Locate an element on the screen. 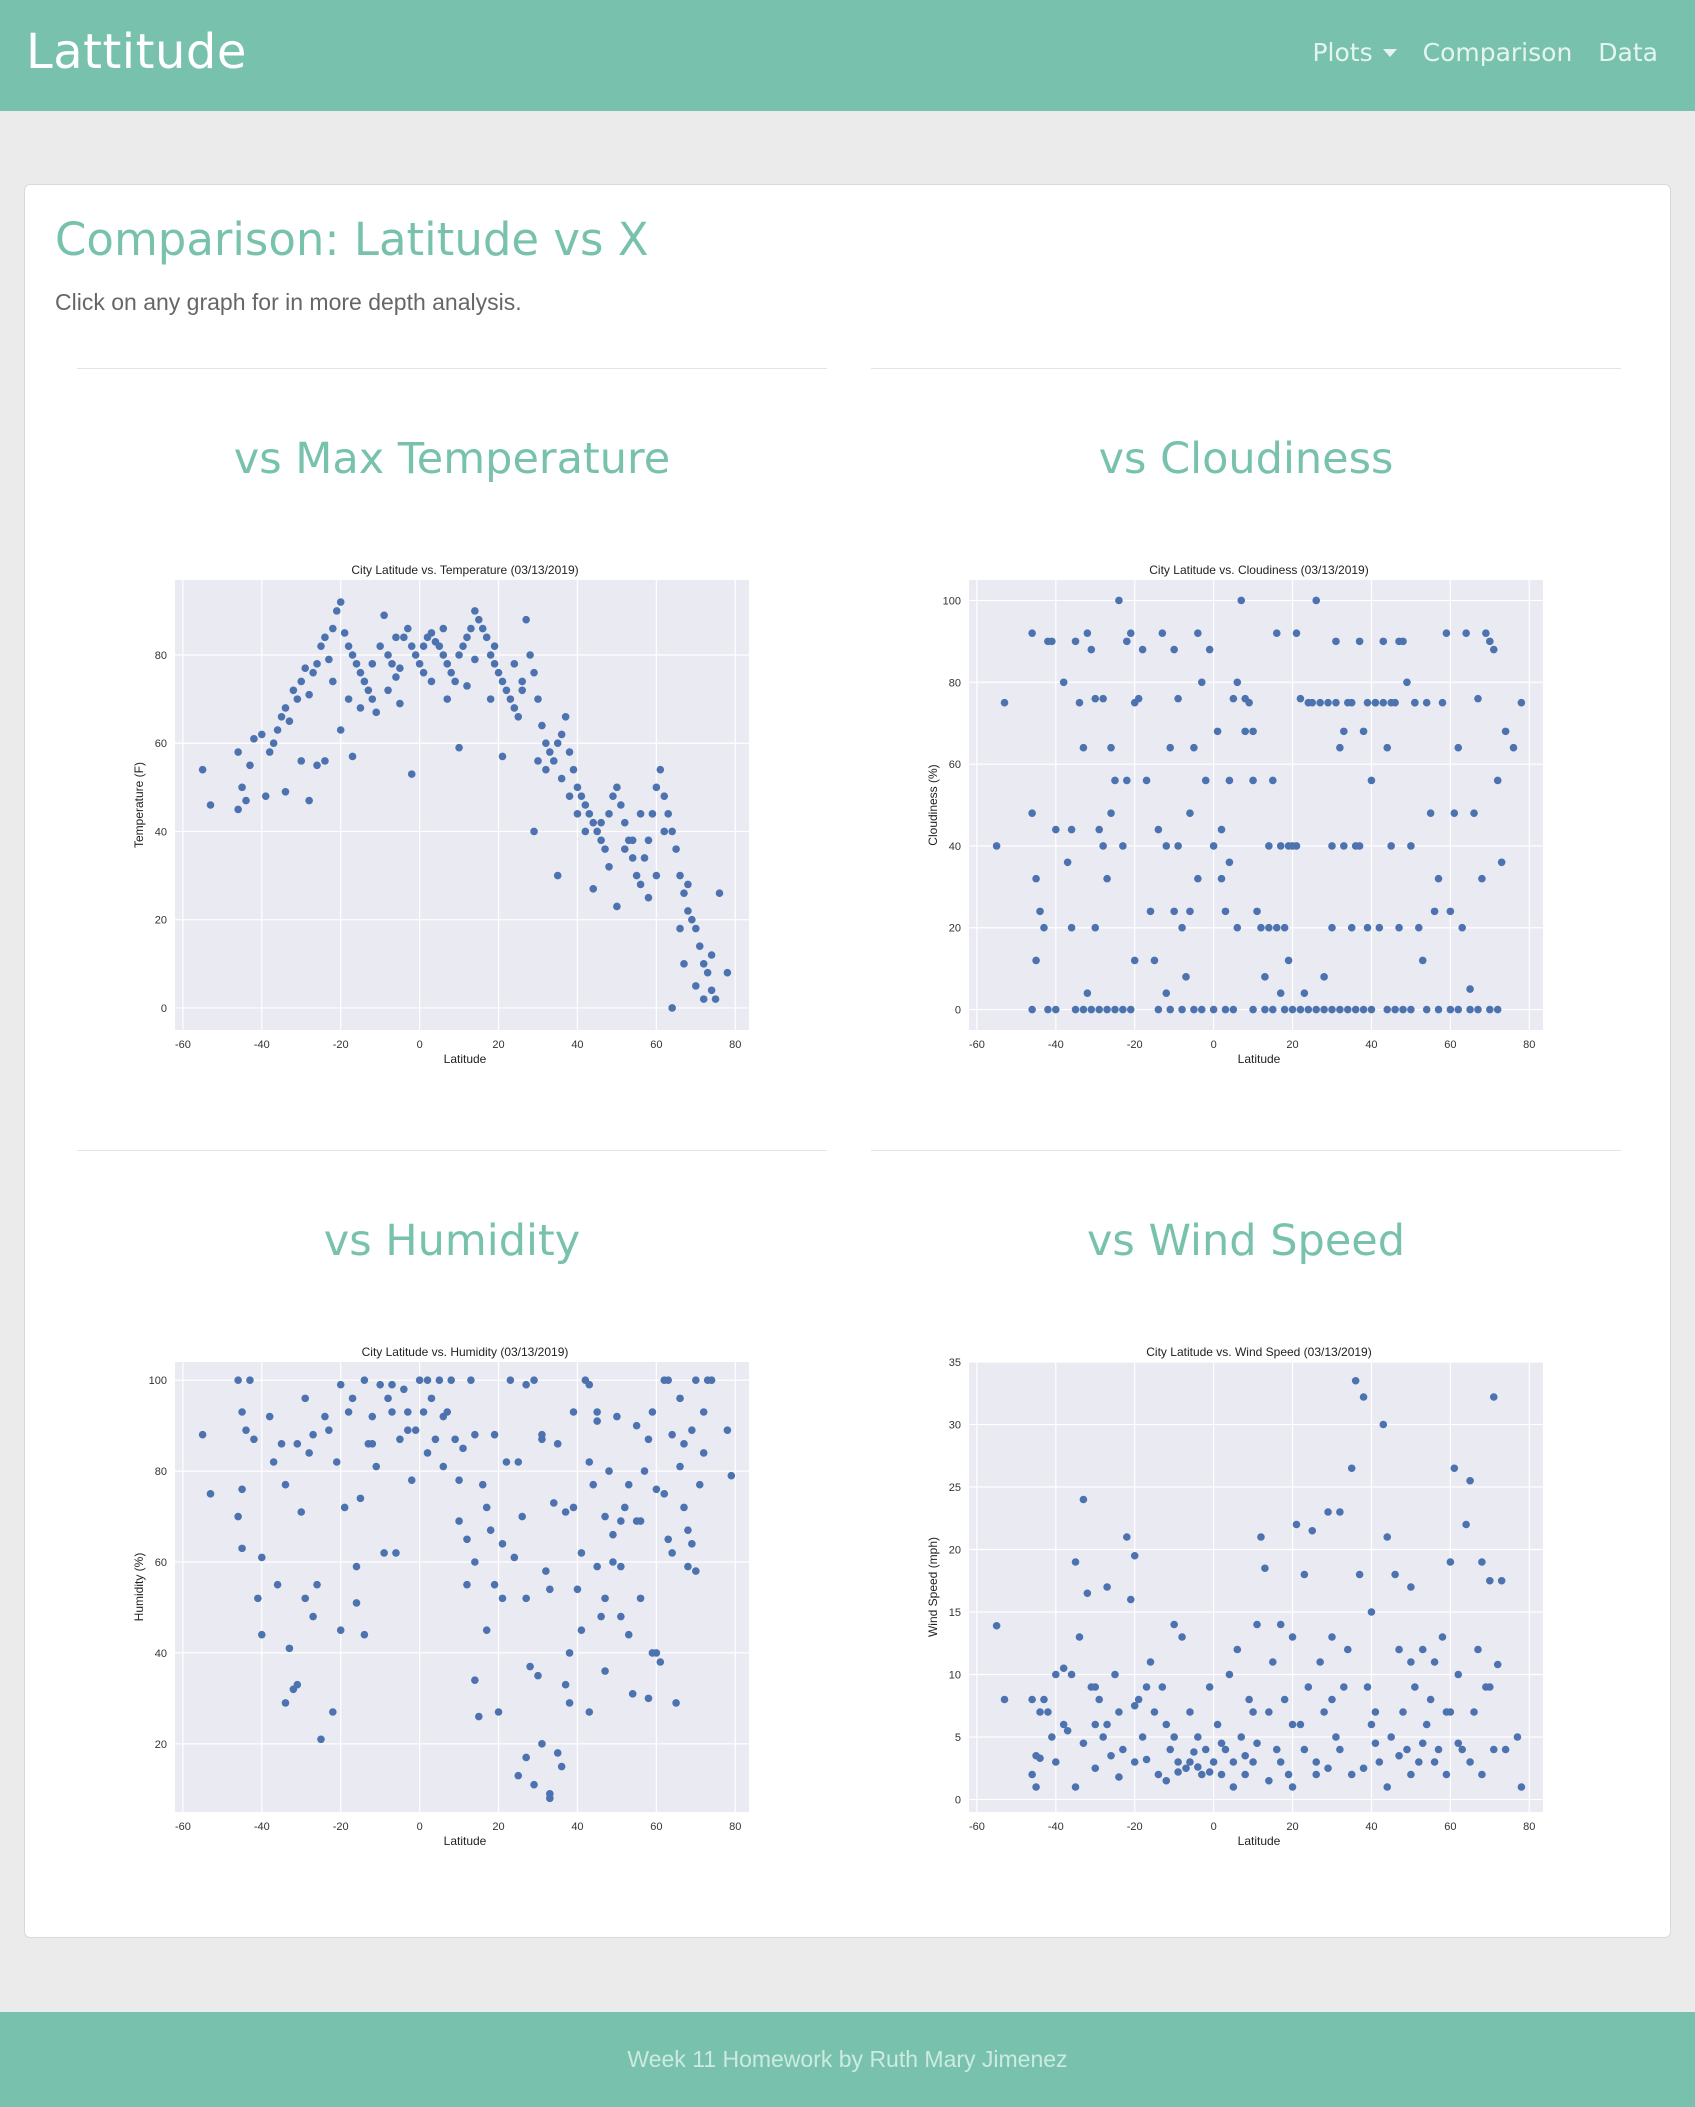 Image resolution: width=1695 pixels, height=2107 pixels. brand-link: Lattitude is located at coordinates (136, 52).